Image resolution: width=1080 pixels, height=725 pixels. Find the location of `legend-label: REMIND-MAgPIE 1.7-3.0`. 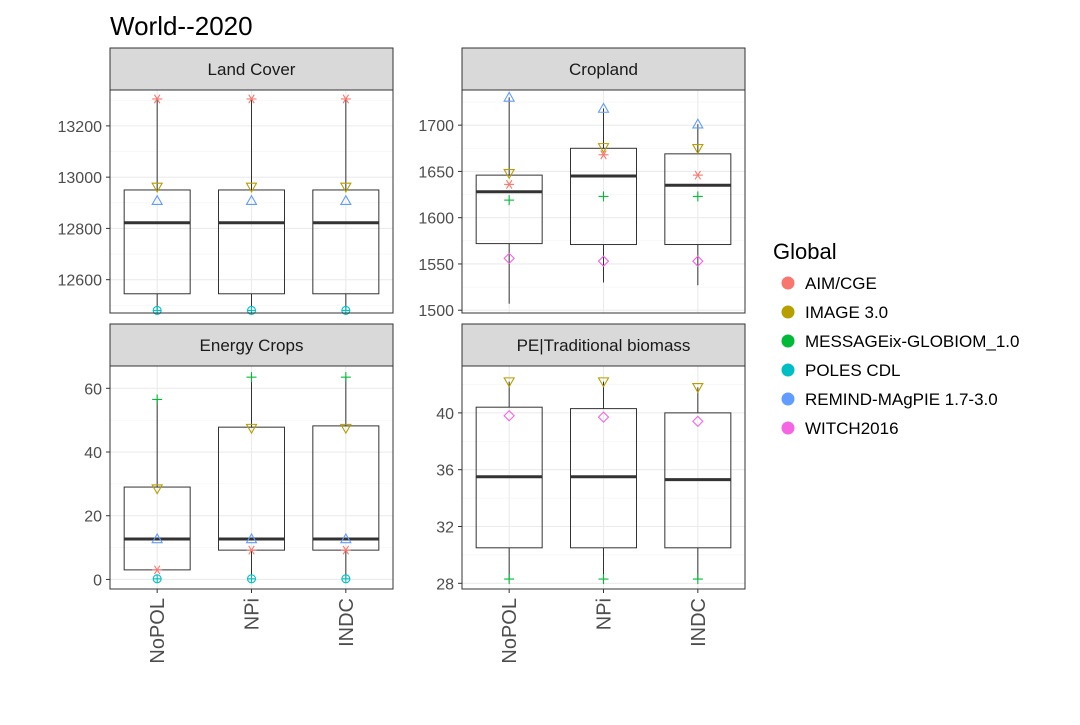

legend-label: REMIND-MAgPIE 1.7-3.0 is located at coordinates (901, 399).